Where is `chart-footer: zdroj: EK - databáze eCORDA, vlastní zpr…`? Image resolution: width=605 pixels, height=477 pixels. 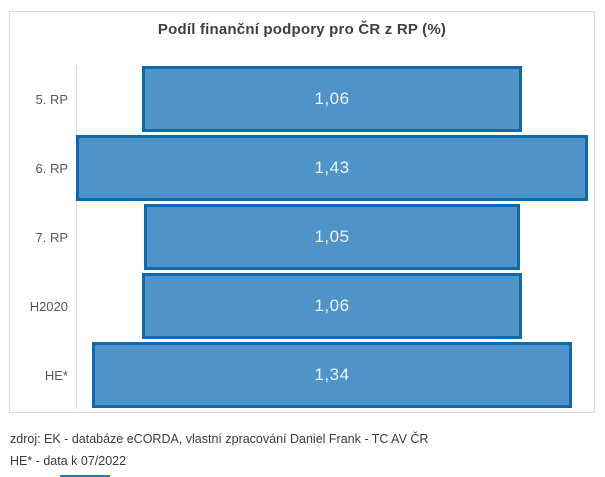
chart-footer: zdroj: EK - databáze eCORDA, vlastní zpr… is located at coordinates (219, 450).